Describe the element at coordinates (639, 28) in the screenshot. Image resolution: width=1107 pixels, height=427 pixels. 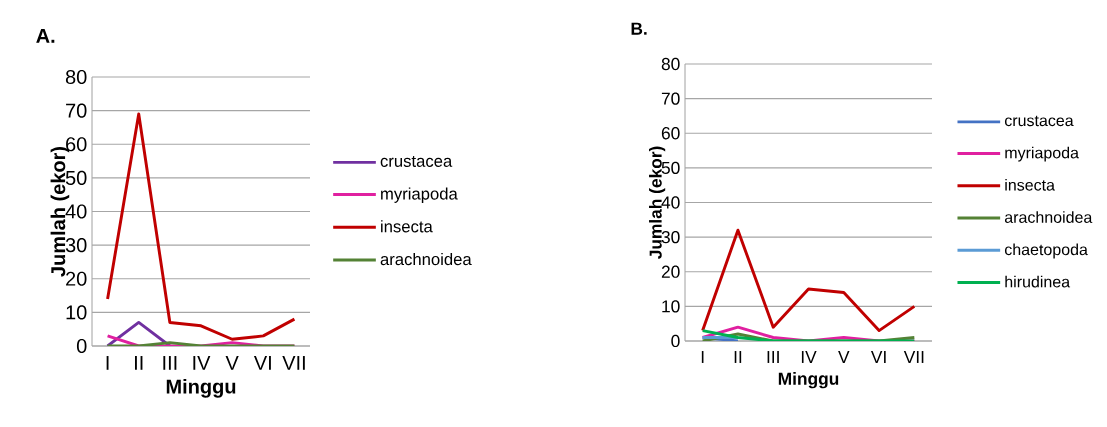
I see `chart-title: B.` at that location.